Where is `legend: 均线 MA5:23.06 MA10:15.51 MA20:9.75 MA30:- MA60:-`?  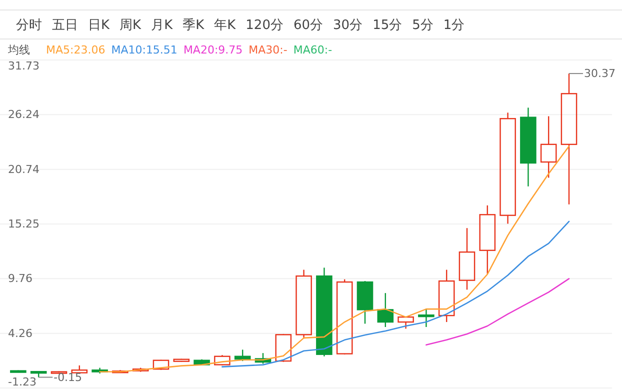 legend: 均线 MA5:23.06 MA10:15.51 MA20:9.75 MA30:- MA60:- is located at coordinates (170, 50).